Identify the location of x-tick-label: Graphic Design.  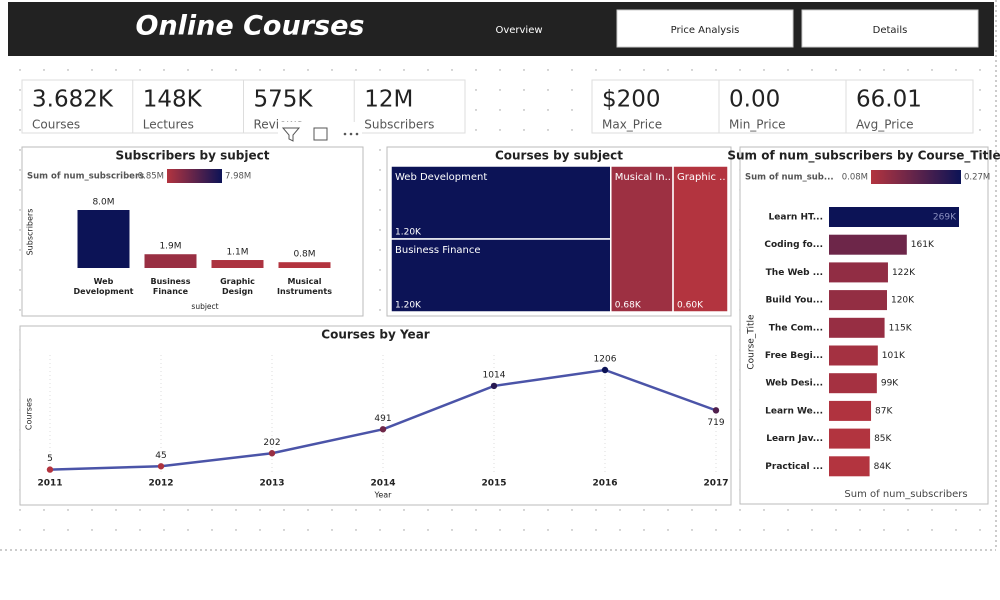
(237, 286).